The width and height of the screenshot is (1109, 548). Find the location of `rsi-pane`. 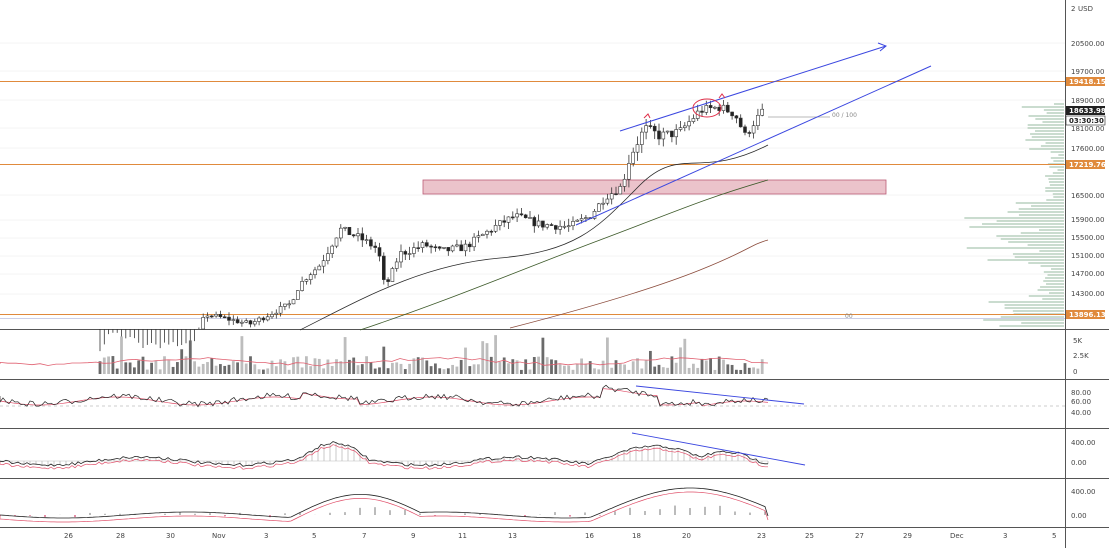

rsi-pane is located at coordinates (532, 396).